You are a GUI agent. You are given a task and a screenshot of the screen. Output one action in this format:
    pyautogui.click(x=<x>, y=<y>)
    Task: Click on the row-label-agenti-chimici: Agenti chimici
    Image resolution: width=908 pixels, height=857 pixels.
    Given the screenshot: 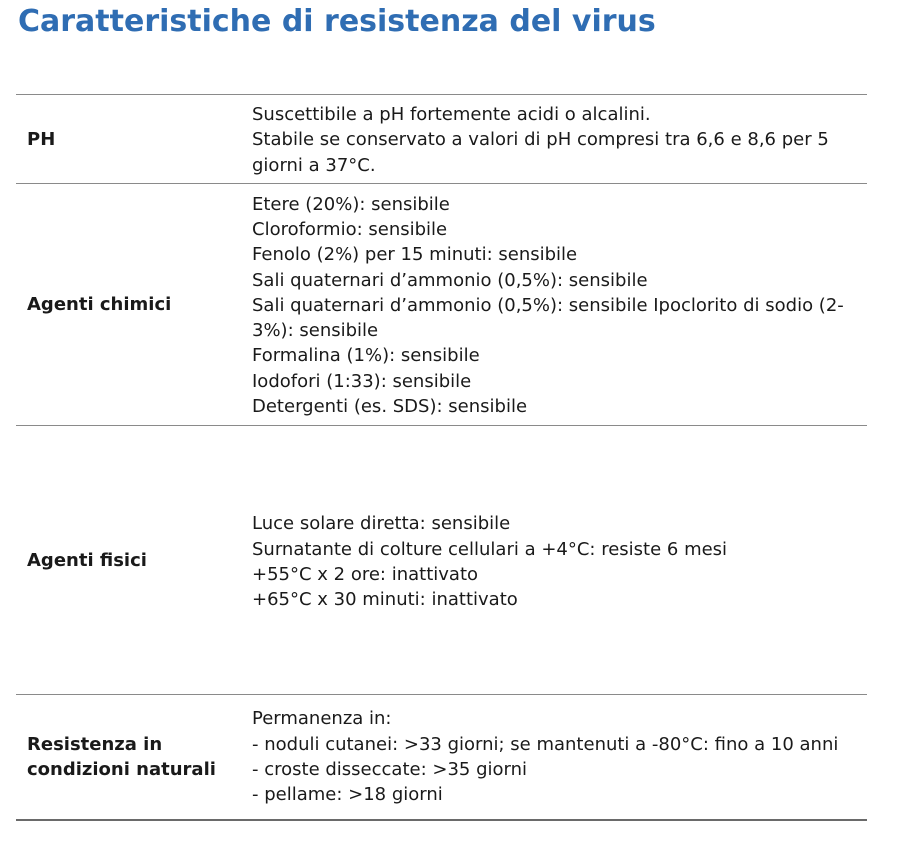 What is the action you would take?
    pyautogui.click(x=99, y=304)
    